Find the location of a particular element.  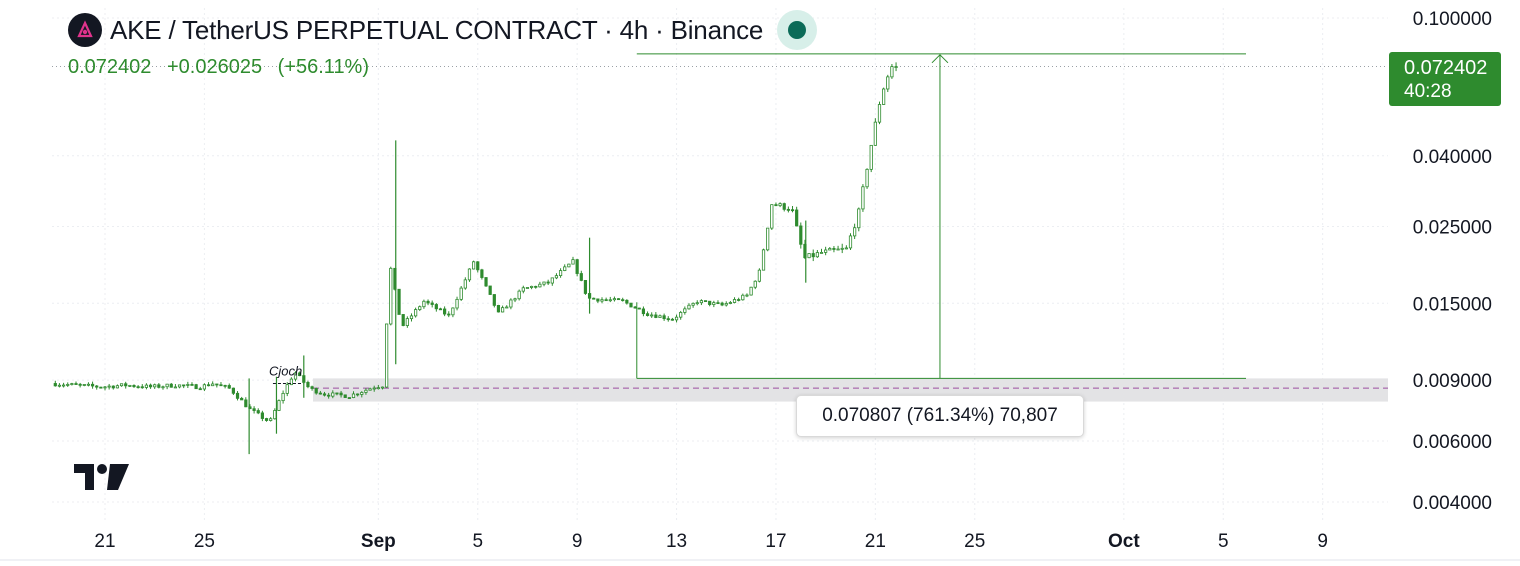

price-change-line: 0.072402 +0.026025 (+56.11%) is located at coordinates (223, 67).